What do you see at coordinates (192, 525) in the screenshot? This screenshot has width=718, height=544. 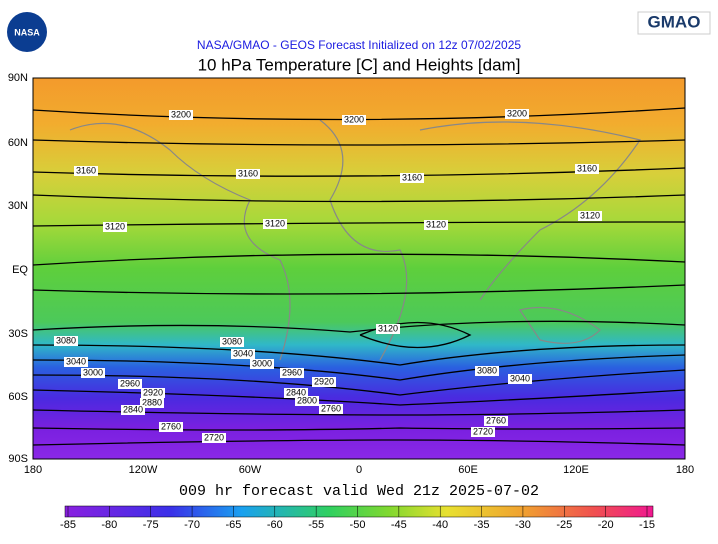 I see `colorbar-label: -70` at bounding box center [192, 525].